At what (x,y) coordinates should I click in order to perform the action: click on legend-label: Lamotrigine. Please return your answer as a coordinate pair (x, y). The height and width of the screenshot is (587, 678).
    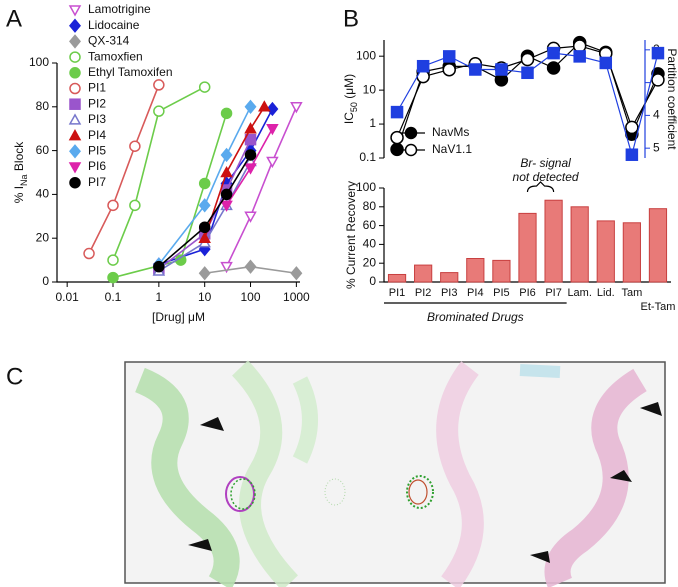
    Looking at the image, I should click on (119, 9).